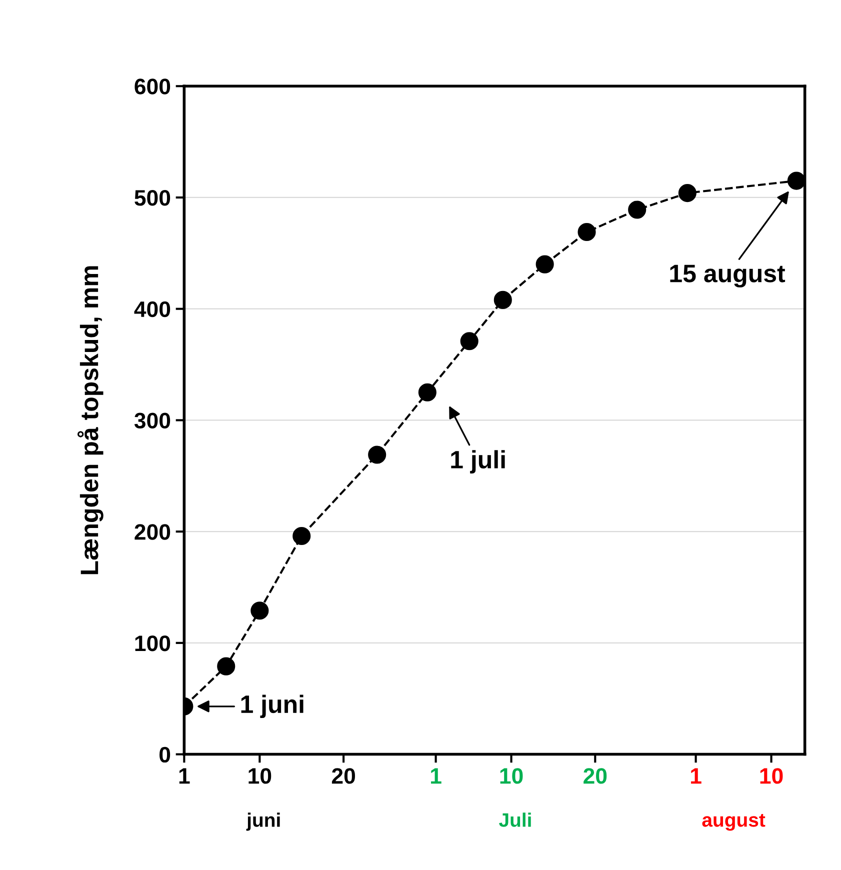 This screenshot has width=841, height=870. Describe the element at coordinates (272, 706) in the screenshot. I see `annotation: 1 juni` at that location.